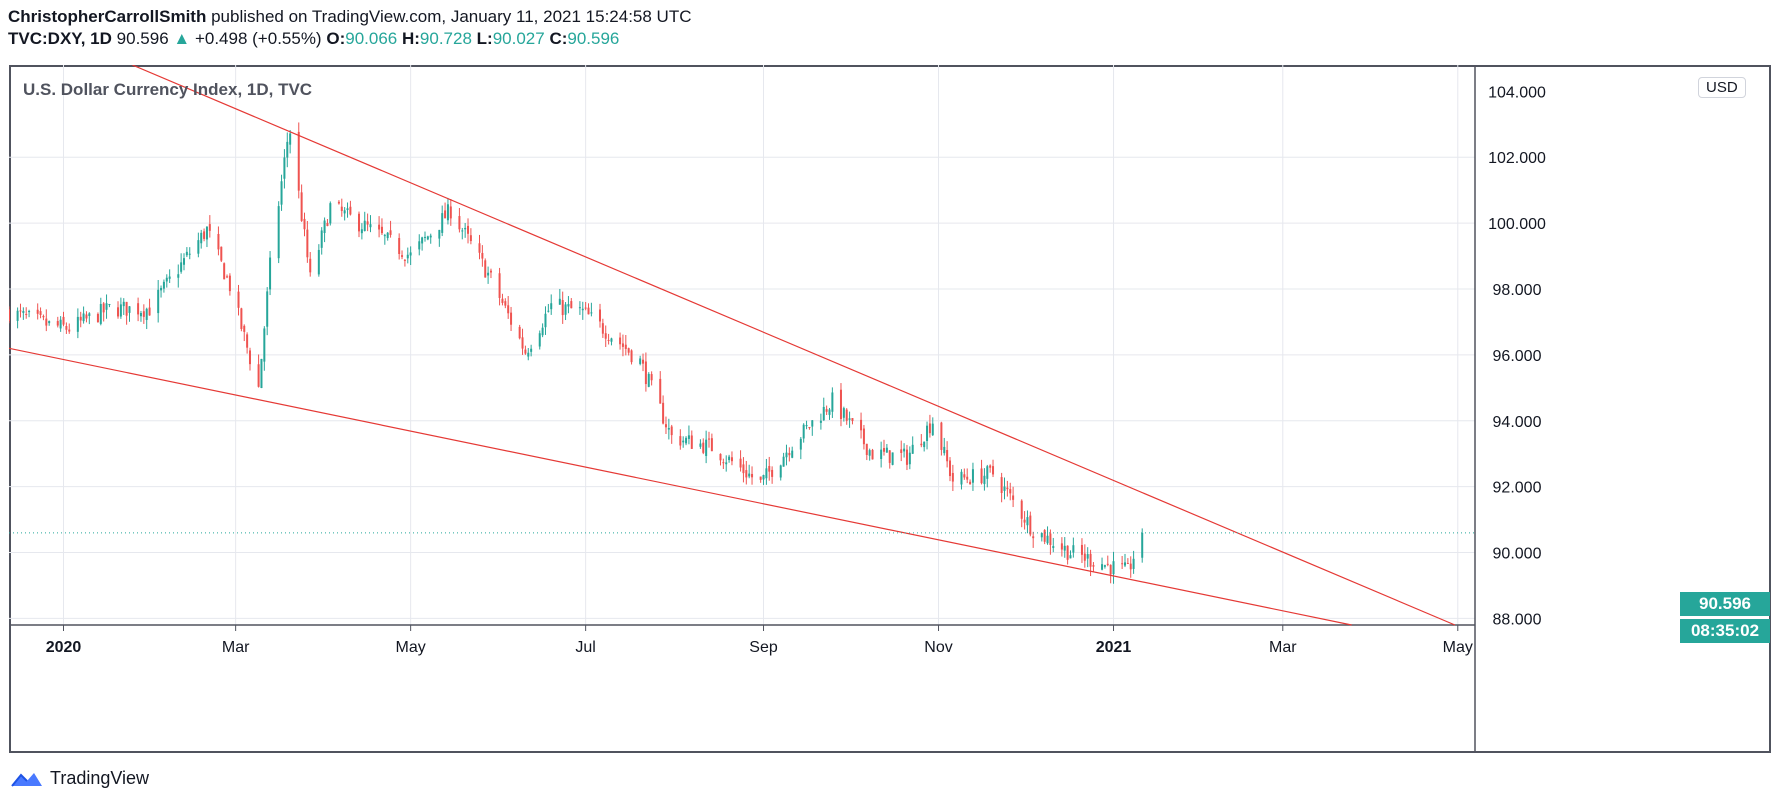 The width and height of the screenshot is (1783, 809). I want to click on tradingview-brand: TradingView, so click(79, 778).